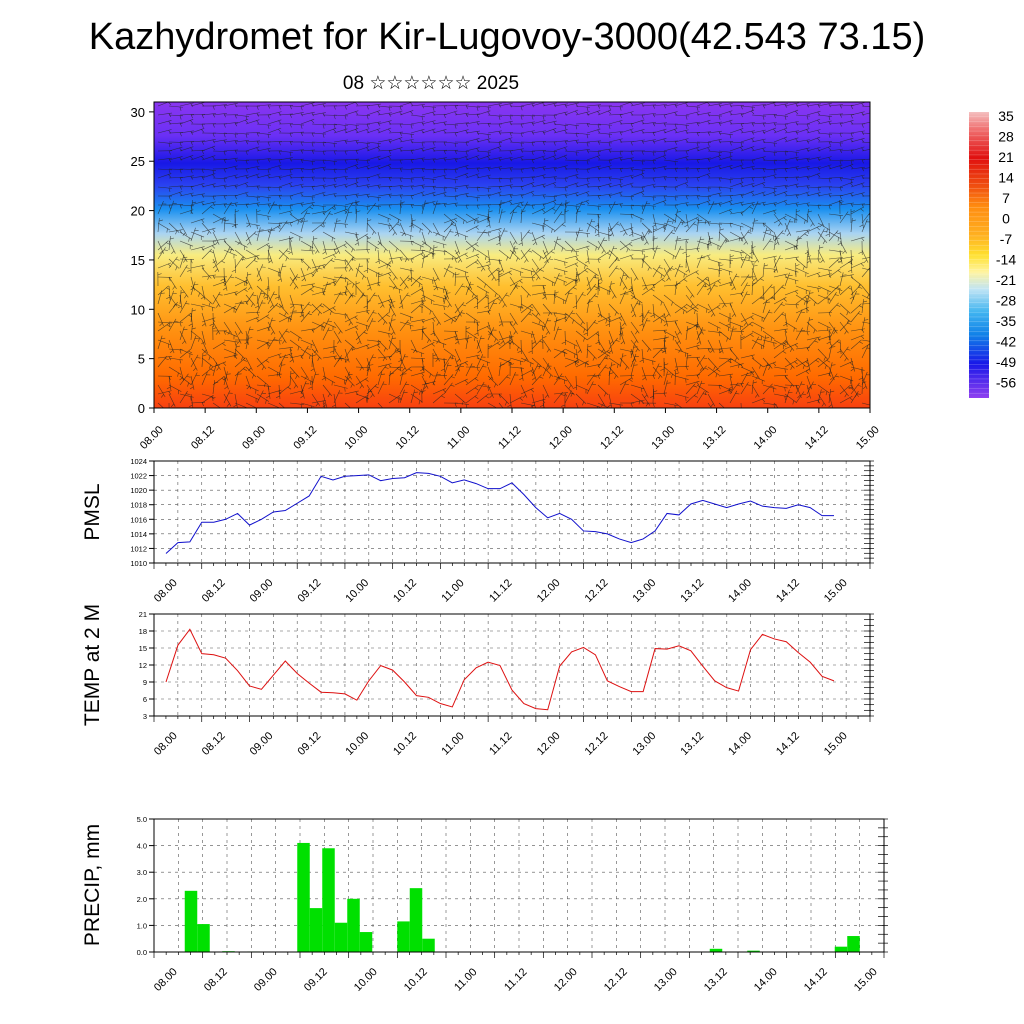  I want to click on xtick-label: 13.00, so click(644, 744).